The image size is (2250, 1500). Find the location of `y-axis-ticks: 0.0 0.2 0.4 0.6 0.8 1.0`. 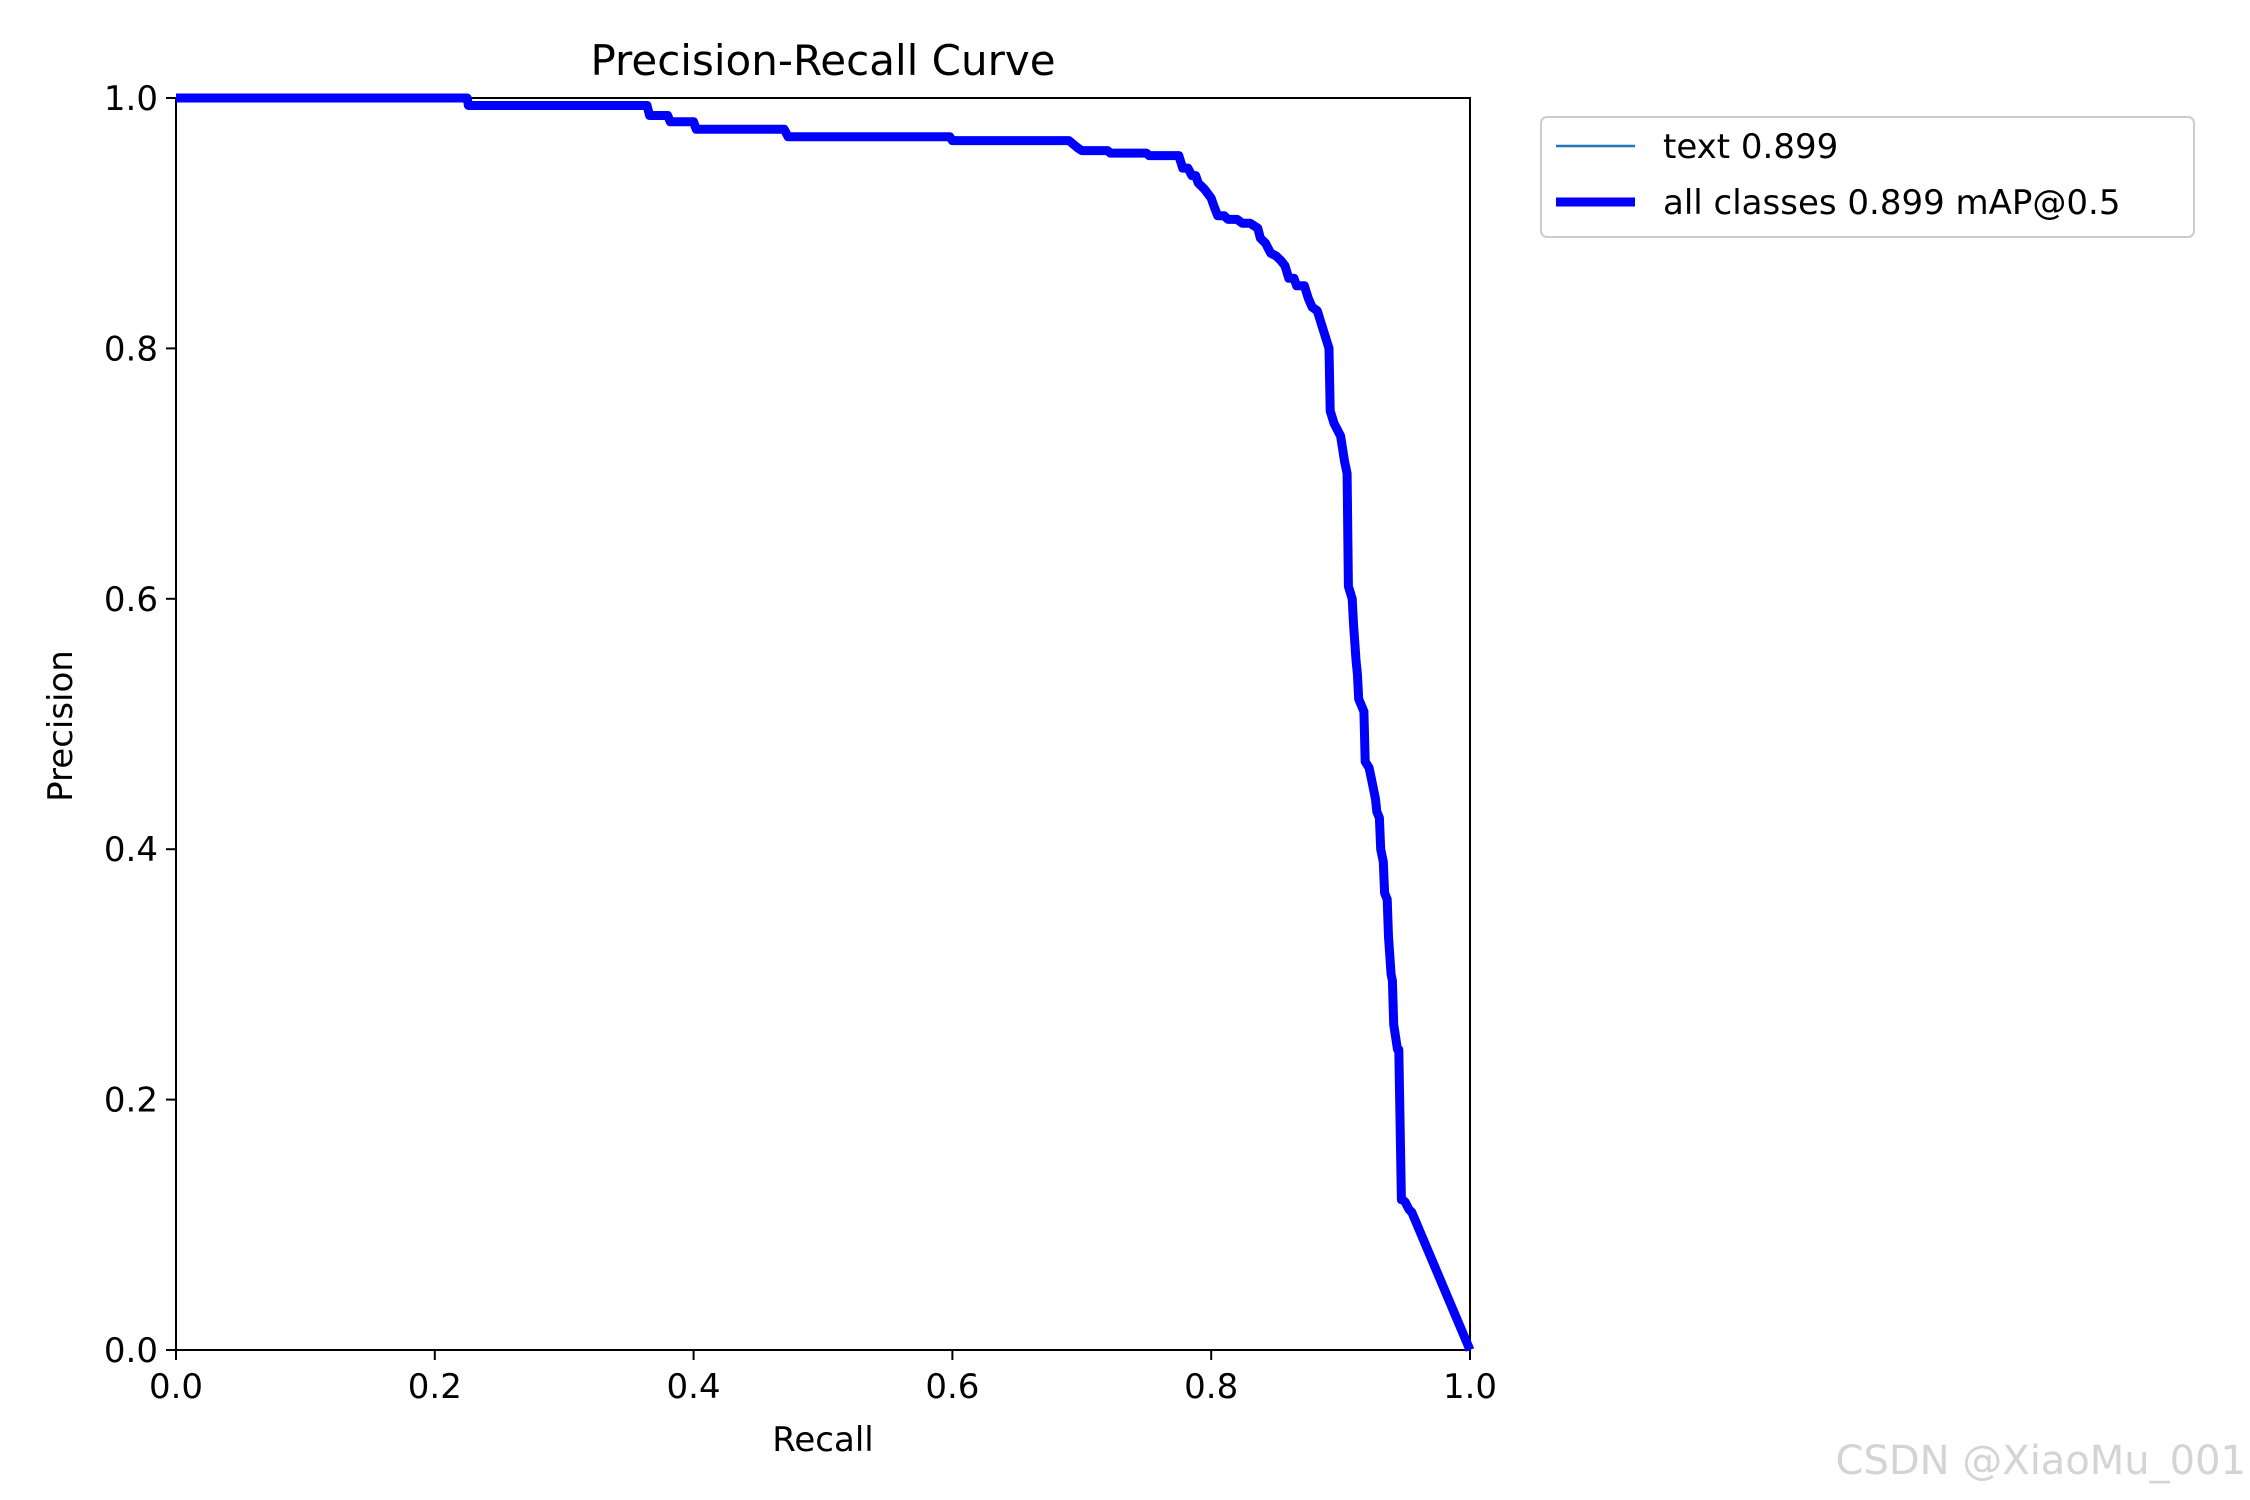

y-axis-ticks: 0.0 0.2 0.4 0.6 0.8 1.0 is located at coordinates (140, 725).